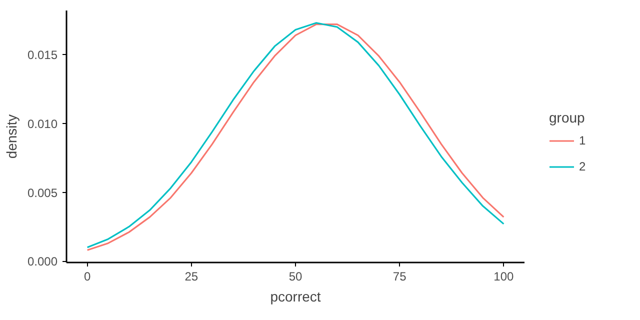 The image size is (640, 320). I want to click on legend-label: 2, so click(583, 166).